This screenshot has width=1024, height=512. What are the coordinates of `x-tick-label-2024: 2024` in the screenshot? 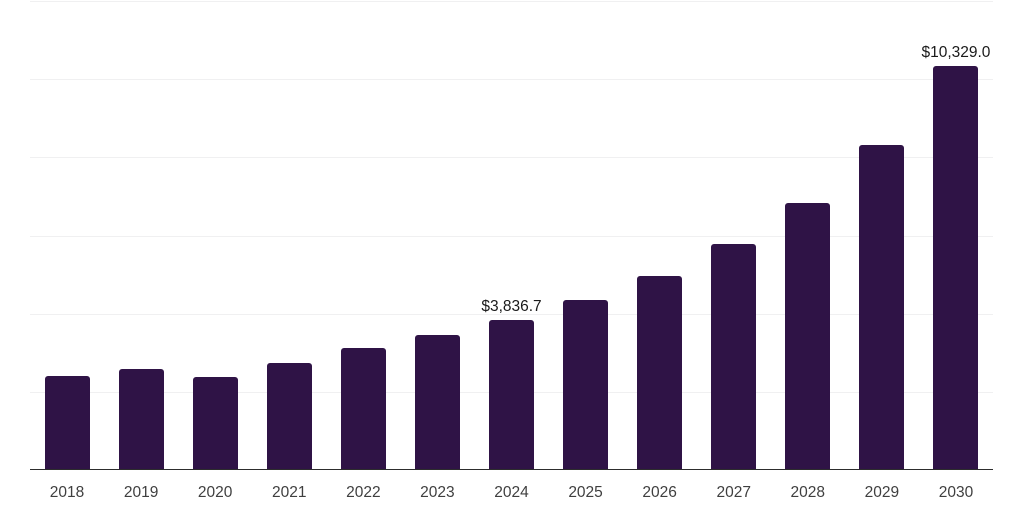 It's located at (511, 492).